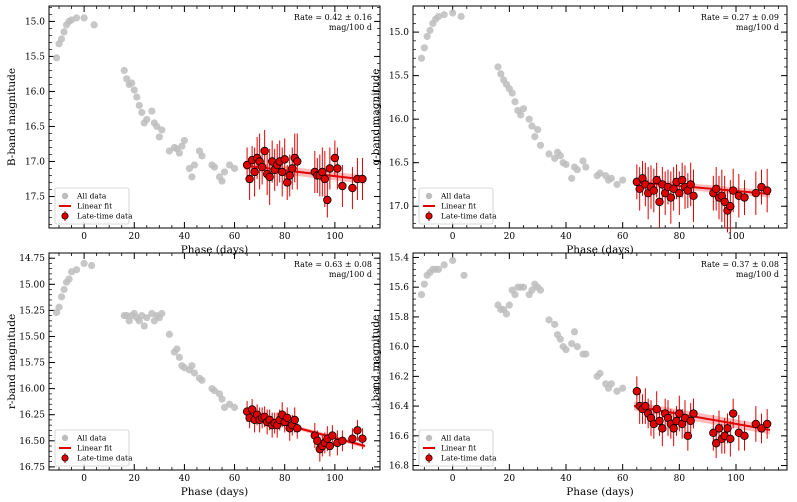 This screenshot has width=797, height=502. I want to click on y-tick-label: 16.75, so click(32, 468).